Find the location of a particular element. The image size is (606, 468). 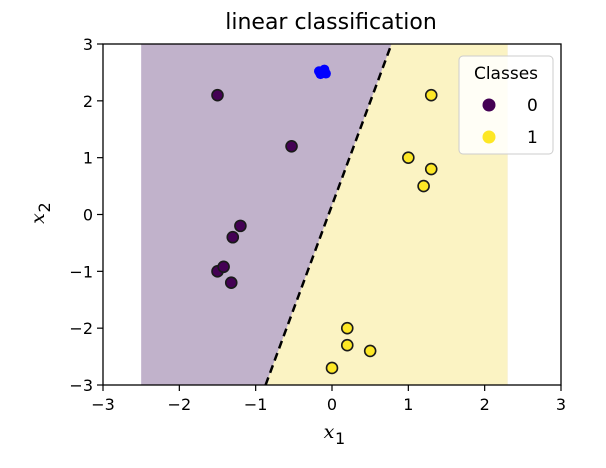

x-tick-label: −2 is located at coordinates (180, 404).